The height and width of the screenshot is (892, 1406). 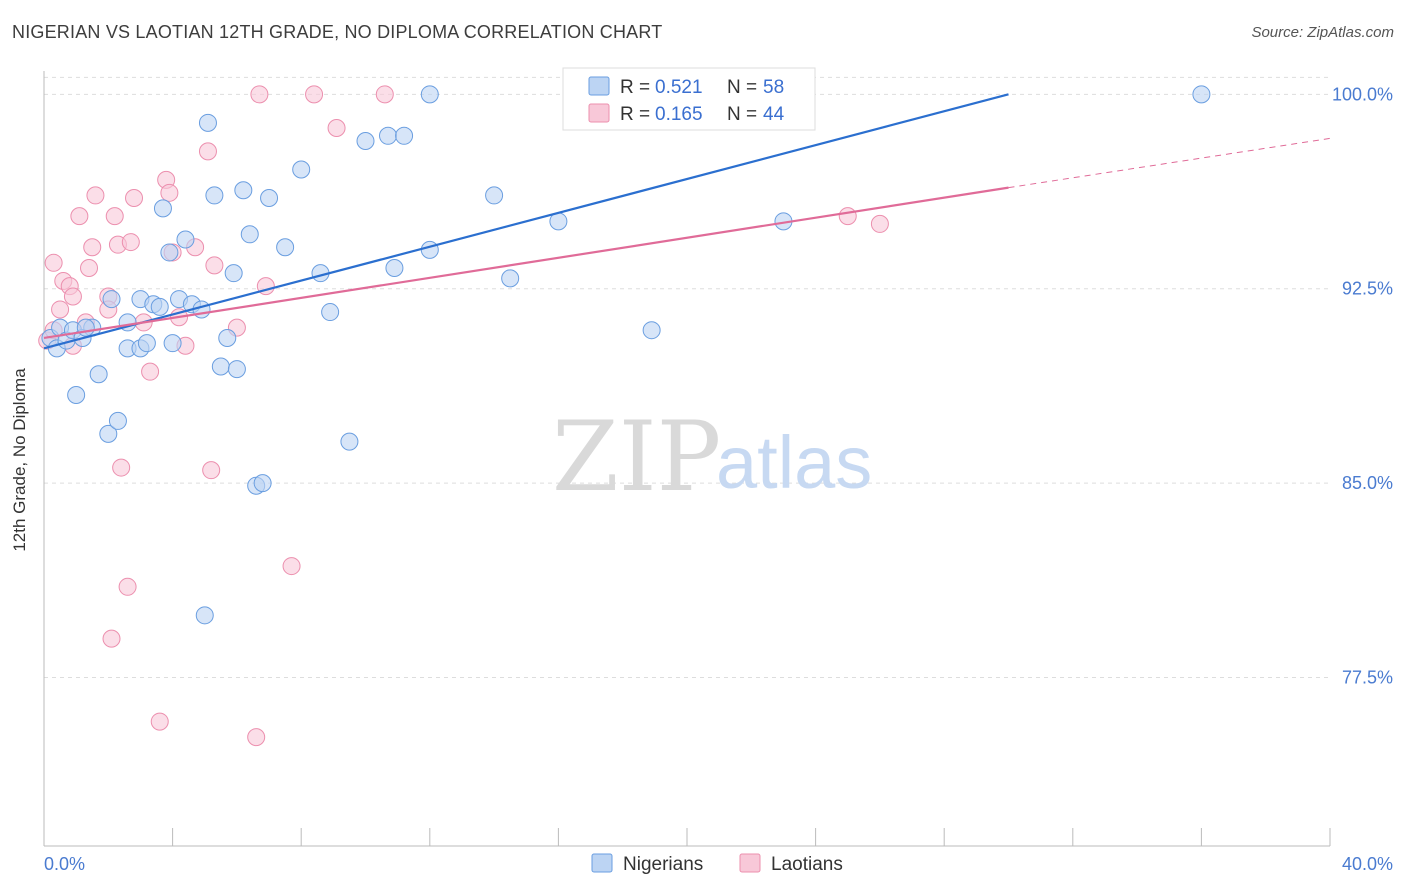 What do you see at coordinates (679, 114) in the screenshot?
I see `legend-r-value-laotians: 0.165` at bounding box center [679, 114].